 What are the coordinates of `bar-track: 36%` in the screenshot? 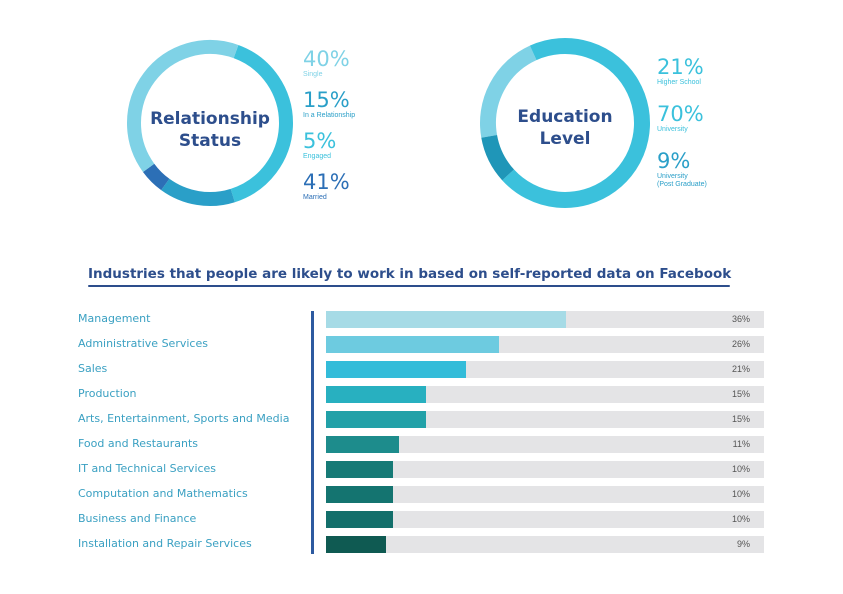 It's located at (545, 319).